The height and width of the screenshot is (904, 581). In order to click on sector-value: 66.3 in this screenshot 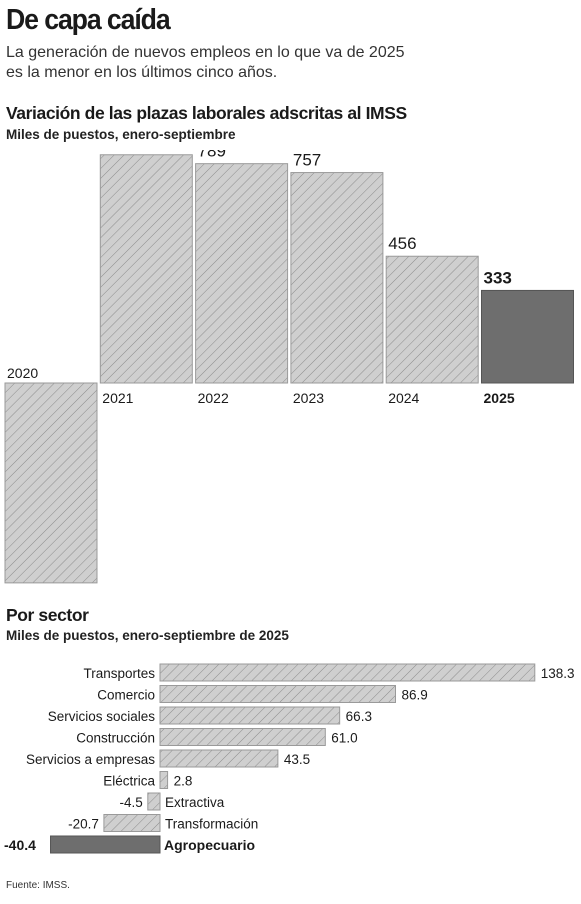, I will do `click(359, 716)`.